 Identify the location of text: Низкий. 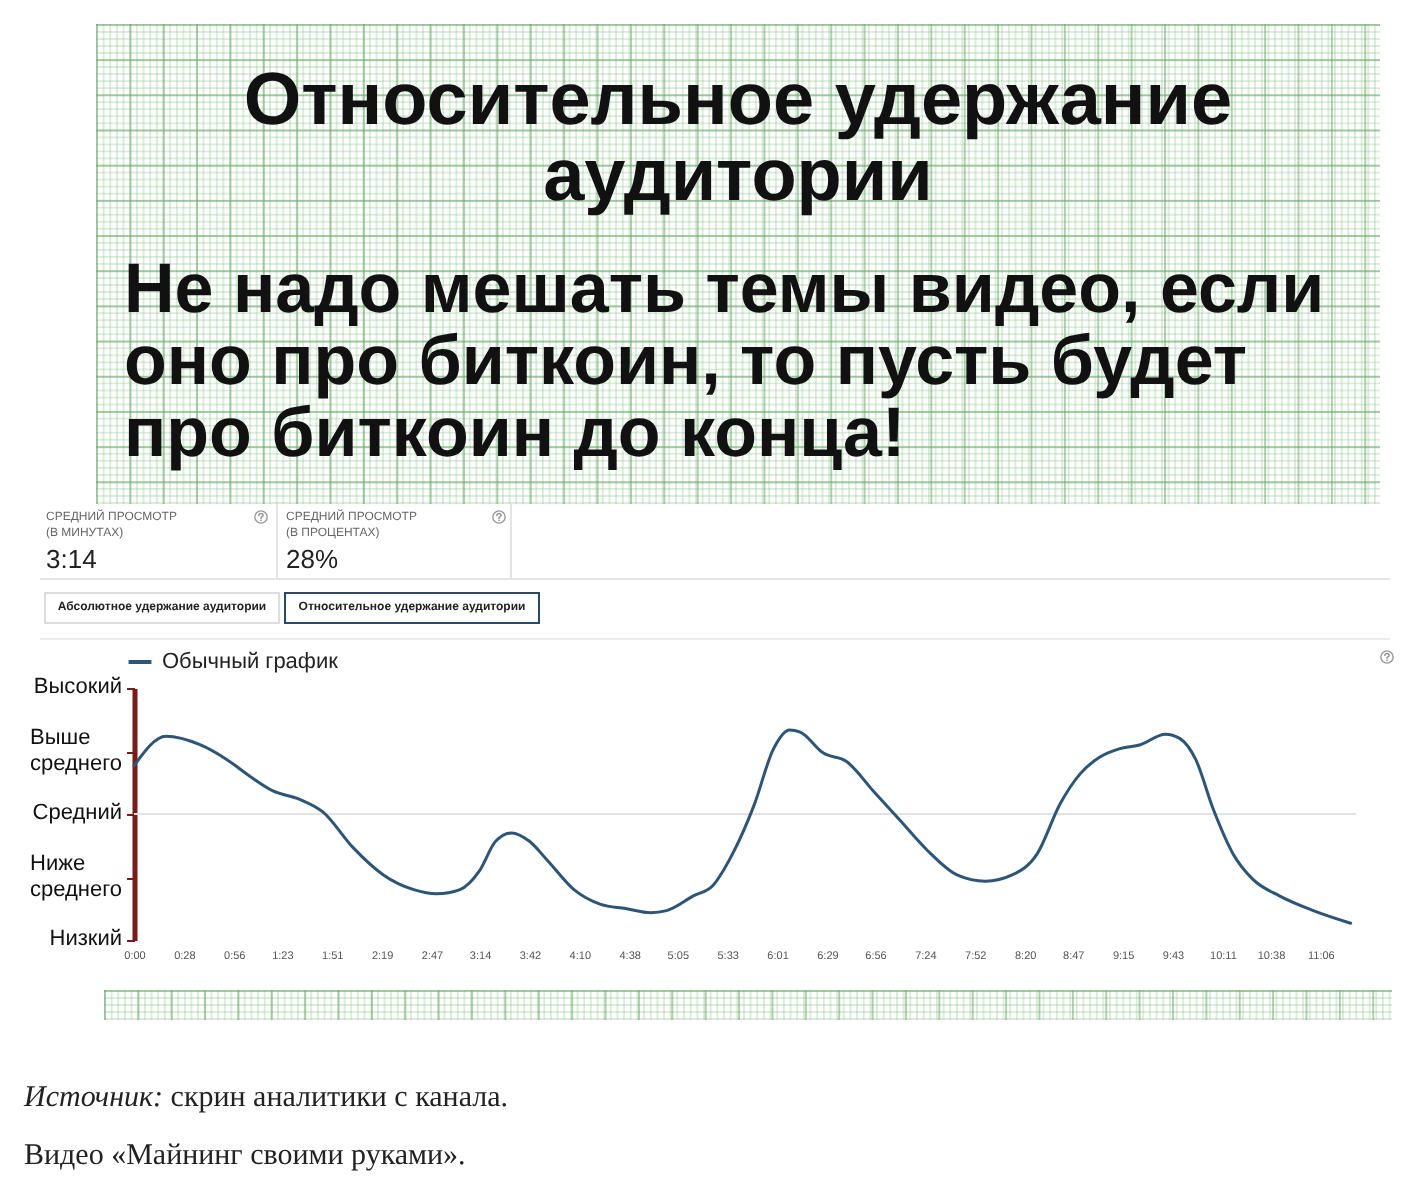
(85, 940).